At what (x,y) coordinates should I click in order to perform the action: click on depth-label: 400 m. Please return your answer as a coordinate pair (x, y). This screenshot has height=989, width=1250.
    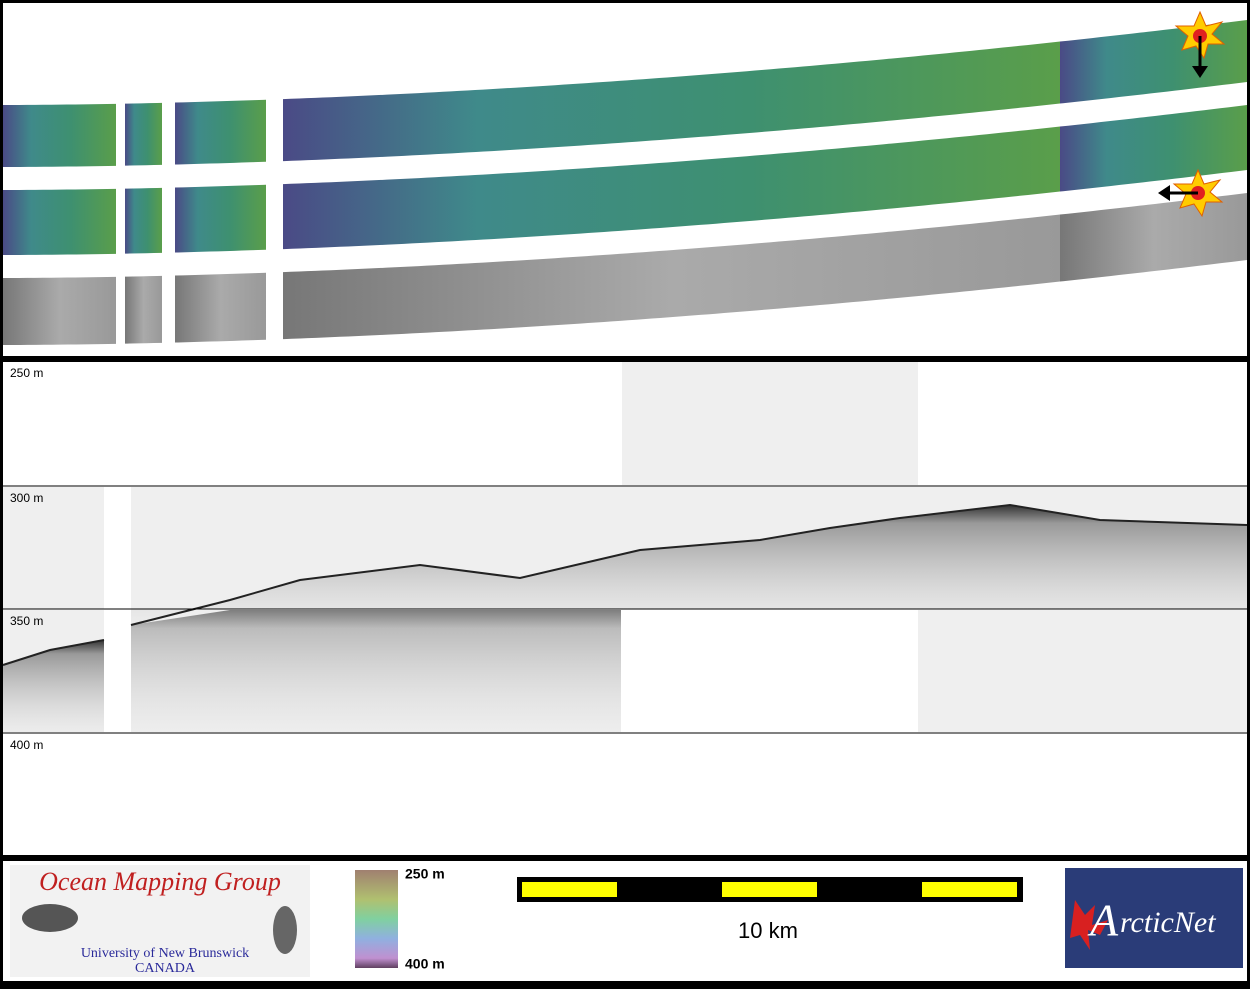
    Looking at the image, I should click on (26, 745).